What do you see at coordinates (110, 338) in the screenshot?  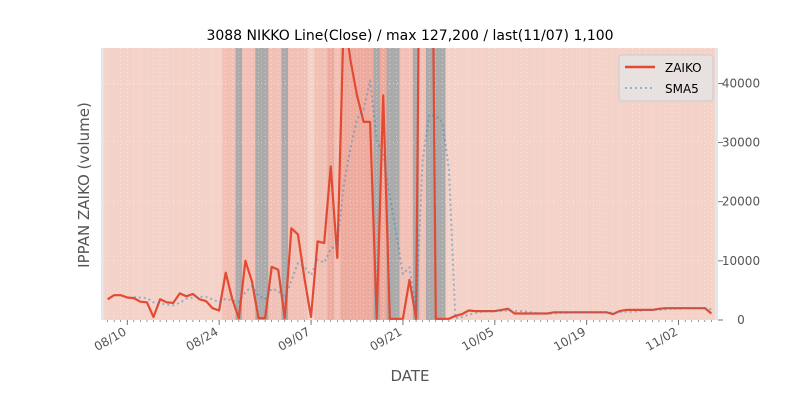 I see `x-tick-label-08/10: 08/10` at bounding box center [110, 338].